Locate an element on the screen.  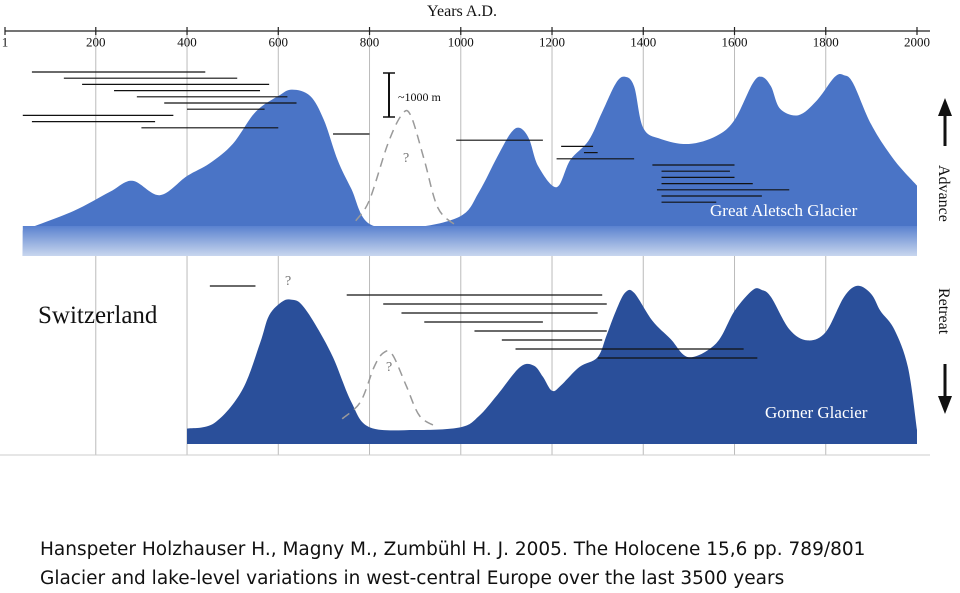
retreat-label: Retreat is located at coordinates (943, 311).